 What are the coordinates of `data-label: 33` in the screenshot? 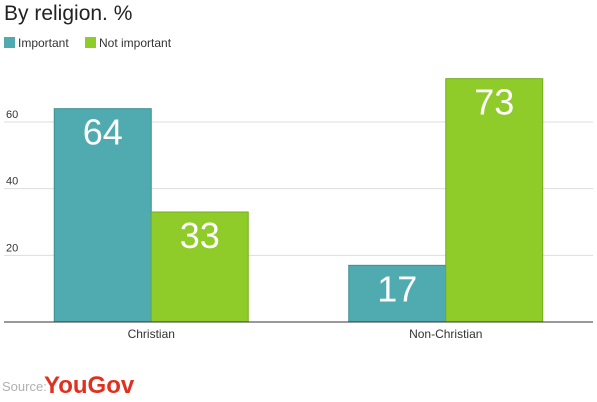 It's located at (200, 235).